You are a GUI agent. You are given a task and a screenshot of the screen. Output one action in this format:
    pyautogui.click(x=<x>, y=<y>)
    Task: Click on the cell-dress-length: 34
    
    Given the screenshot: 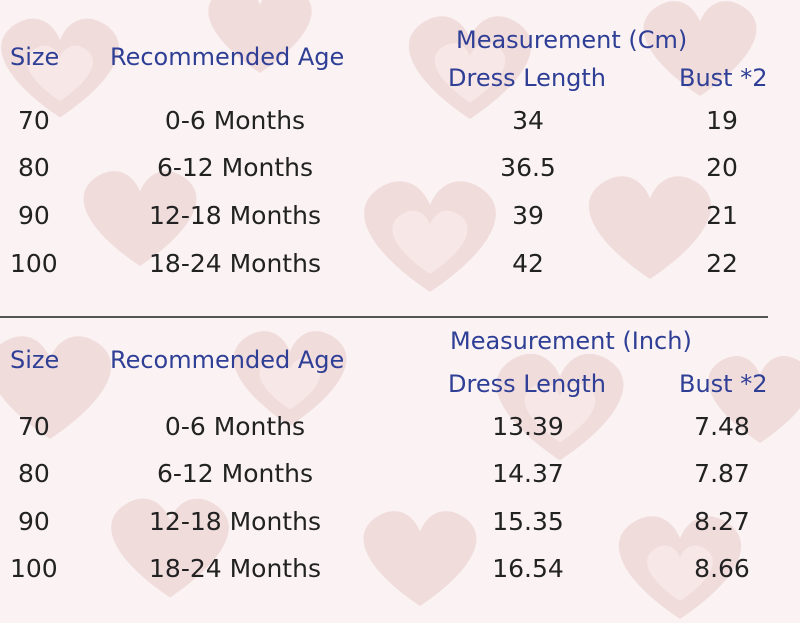 What is the action you would take?
    pyautogui.click(x=528, y=120)
    